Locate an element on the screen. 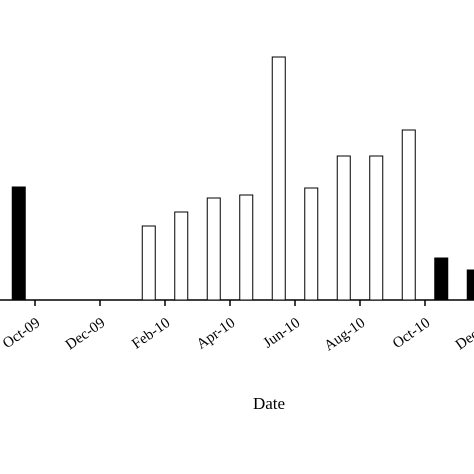 The width and height of the screenshot is (474, 474). x-tick-label: Dec-10 is located at coordinates (463, 334).